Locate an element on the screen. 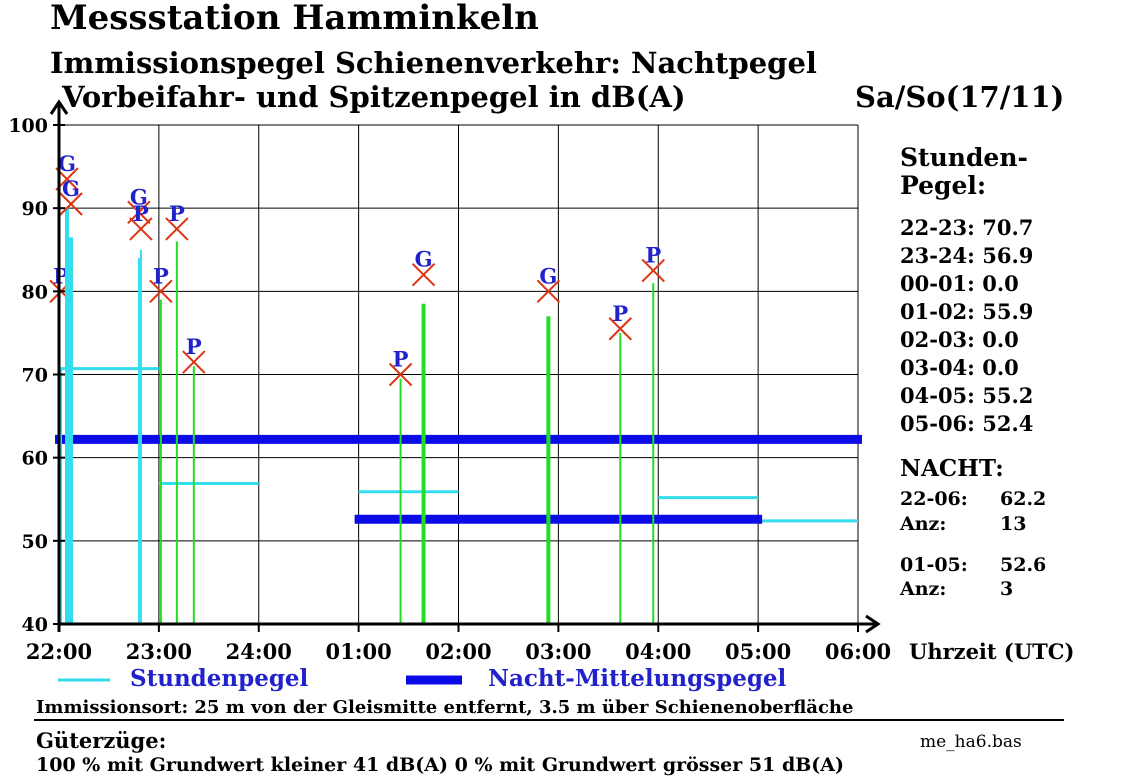 This screenshot has height=784, width=1136. station-title: Messstation Hamminkeln is located at coordinates (294, 19).